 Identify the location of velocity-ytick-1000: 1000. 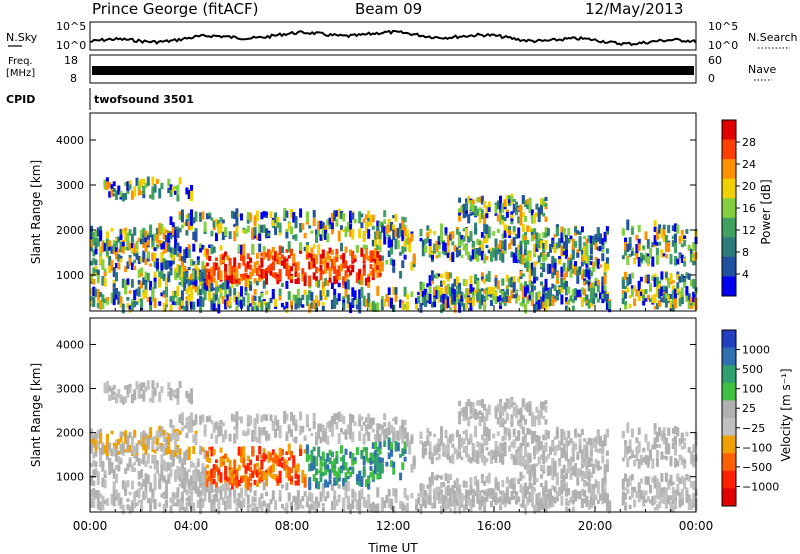
(70, 477).